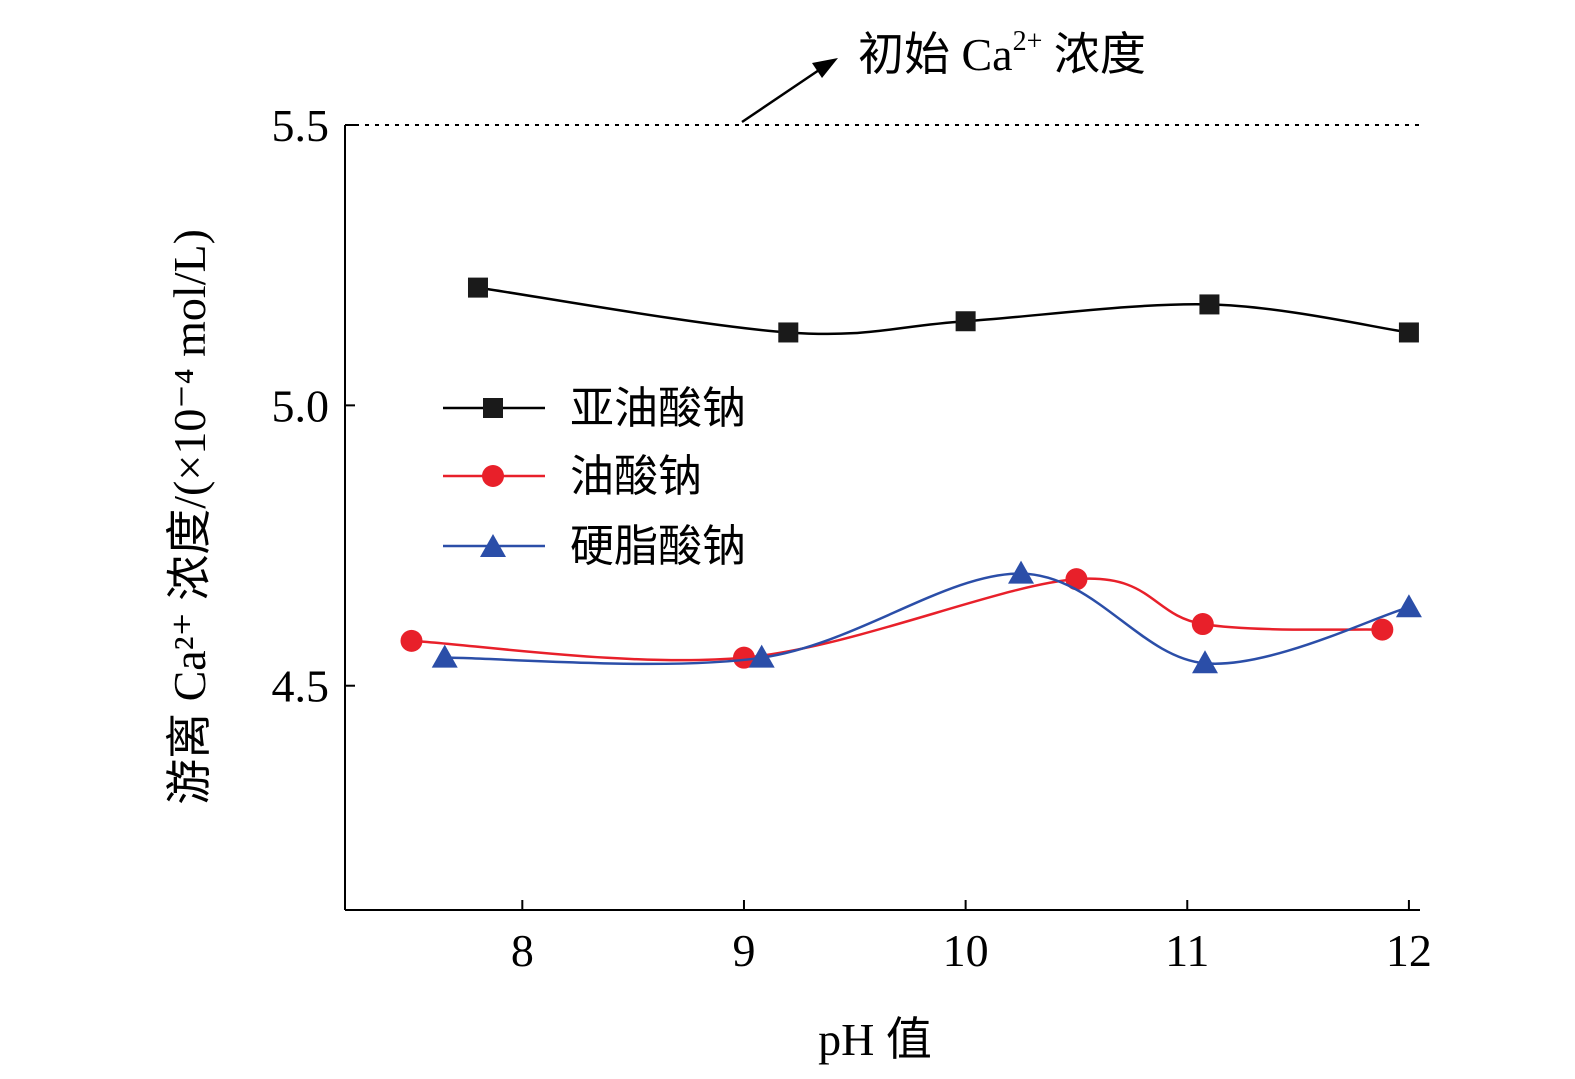  I want to click on legend-item-stearate: 硬脂酸钠, so click(594, 546).